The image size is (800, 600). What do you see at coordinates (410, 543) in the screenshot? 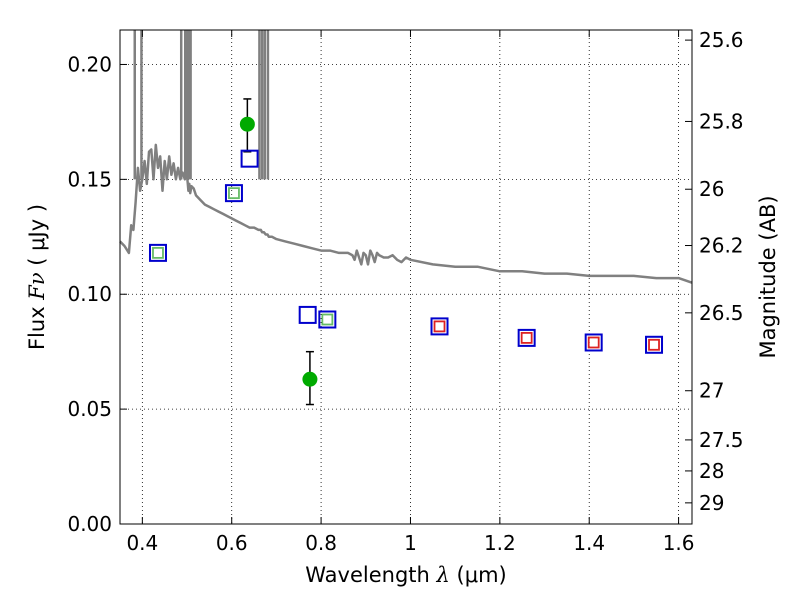
I see `x-tick-label: 1` at bounding box center [410, 543].